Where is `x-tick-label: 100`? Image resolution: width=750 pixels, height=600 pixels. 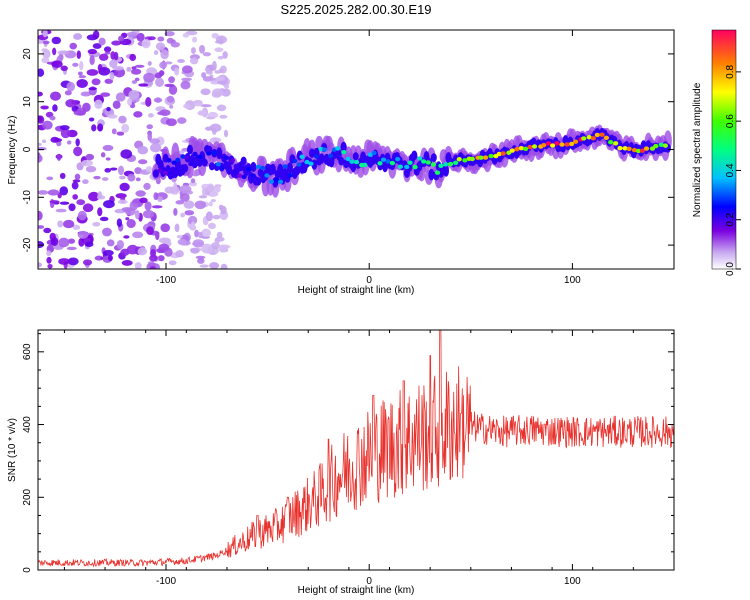
x-tick-label: 100 is located at coordinates (572, 280).